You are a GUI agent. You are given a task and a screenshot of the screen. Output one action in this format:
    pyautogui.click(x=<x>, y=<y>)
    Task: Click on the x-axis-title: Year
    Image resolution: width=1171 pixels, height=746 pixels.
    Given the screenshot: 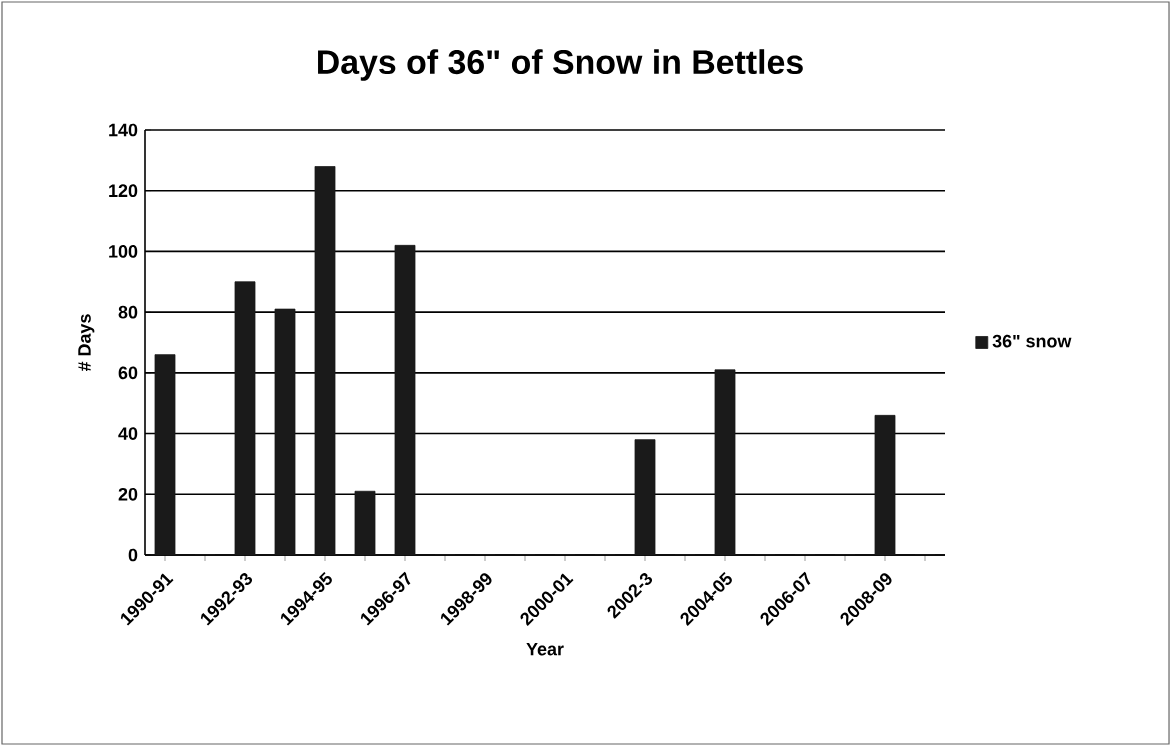 What is the action you would take?
    pyautogui.click(x=545, y=649)
    